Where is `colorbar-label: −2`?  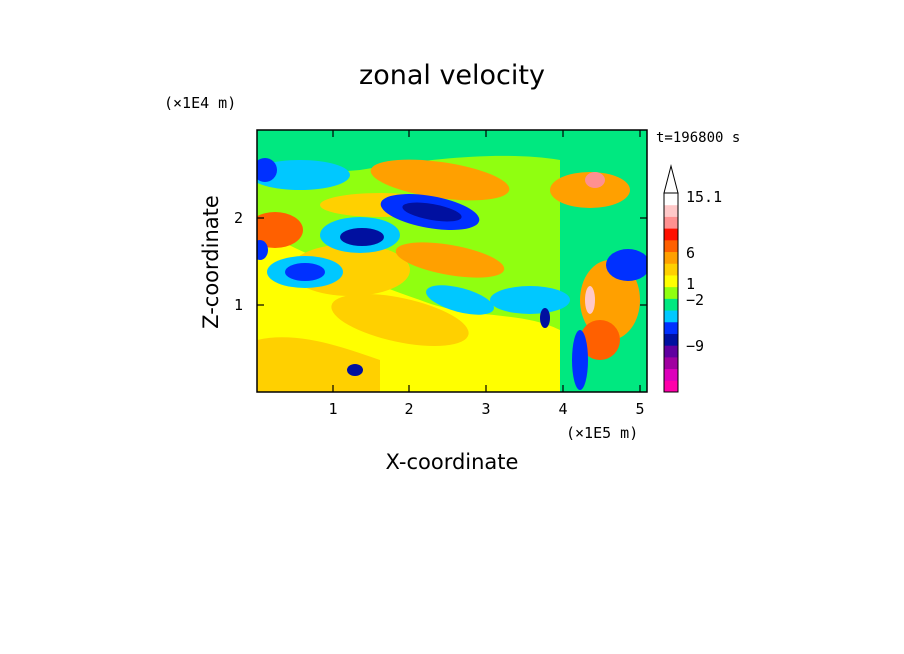
colorbar-label: −2 is located at coordinates (695, 300).